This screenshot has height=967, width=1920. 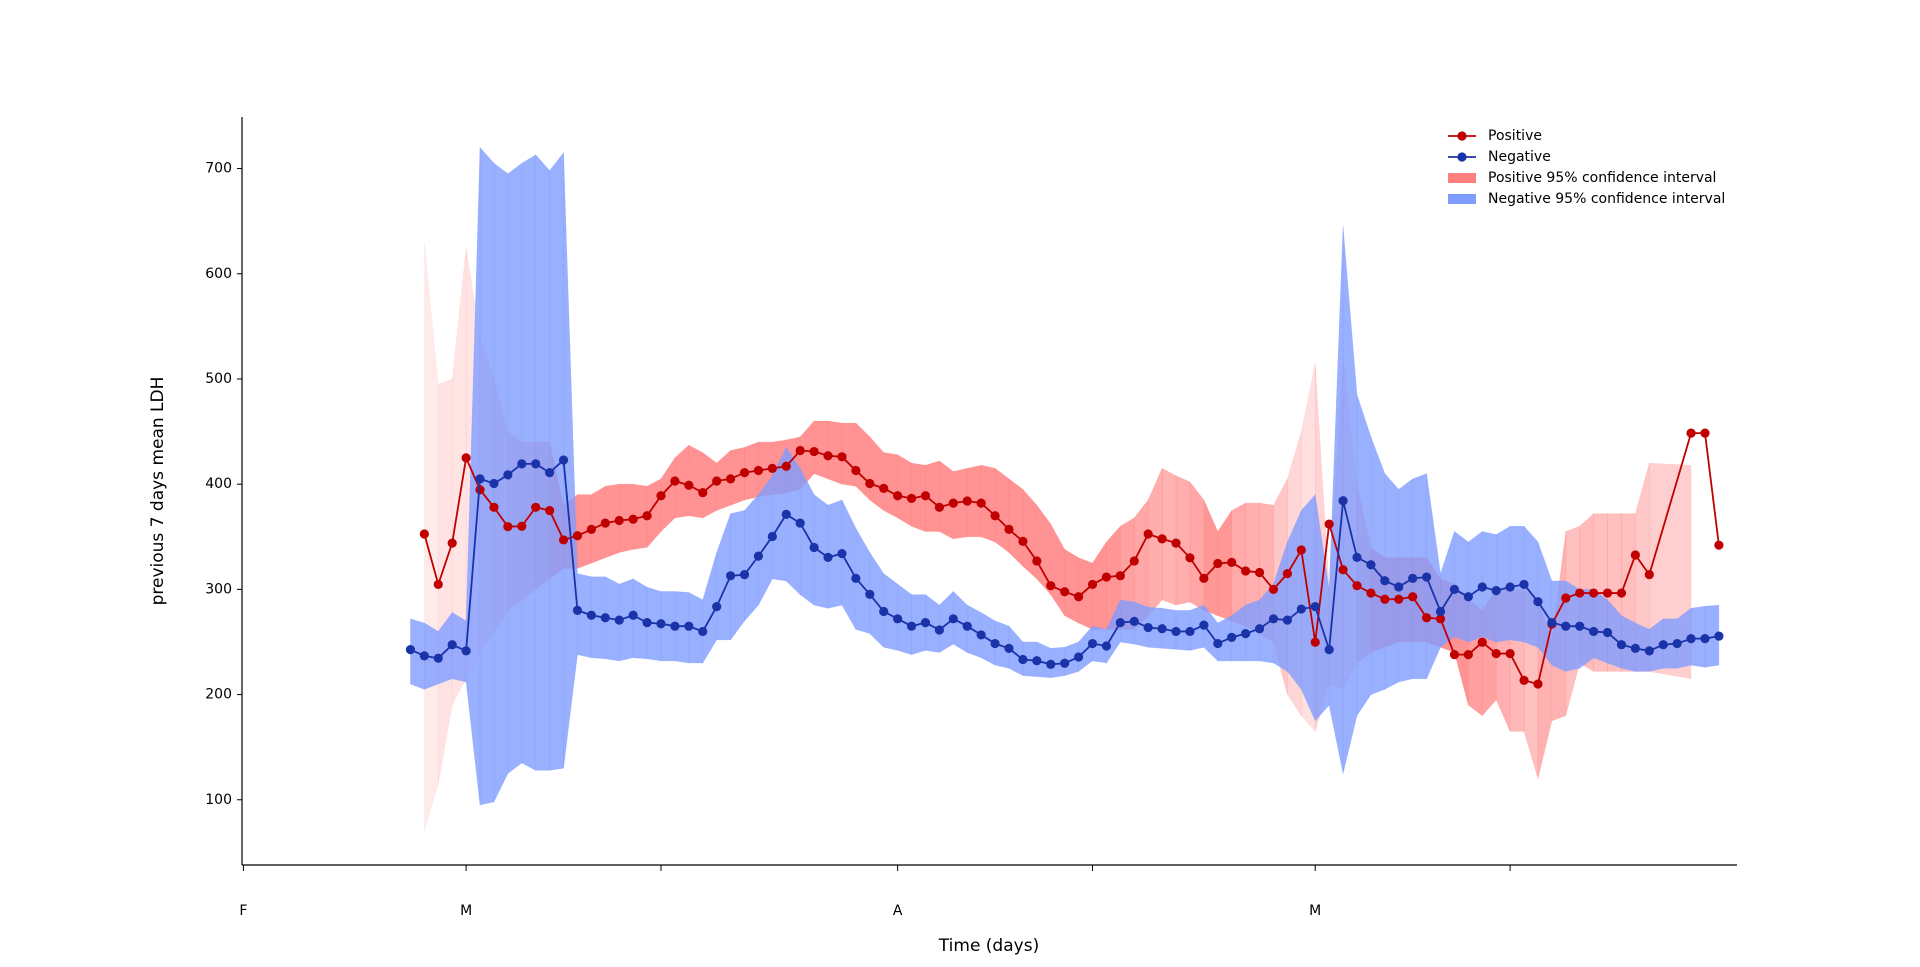 I want to click on legend-patch, so click(x=1462, y=178).